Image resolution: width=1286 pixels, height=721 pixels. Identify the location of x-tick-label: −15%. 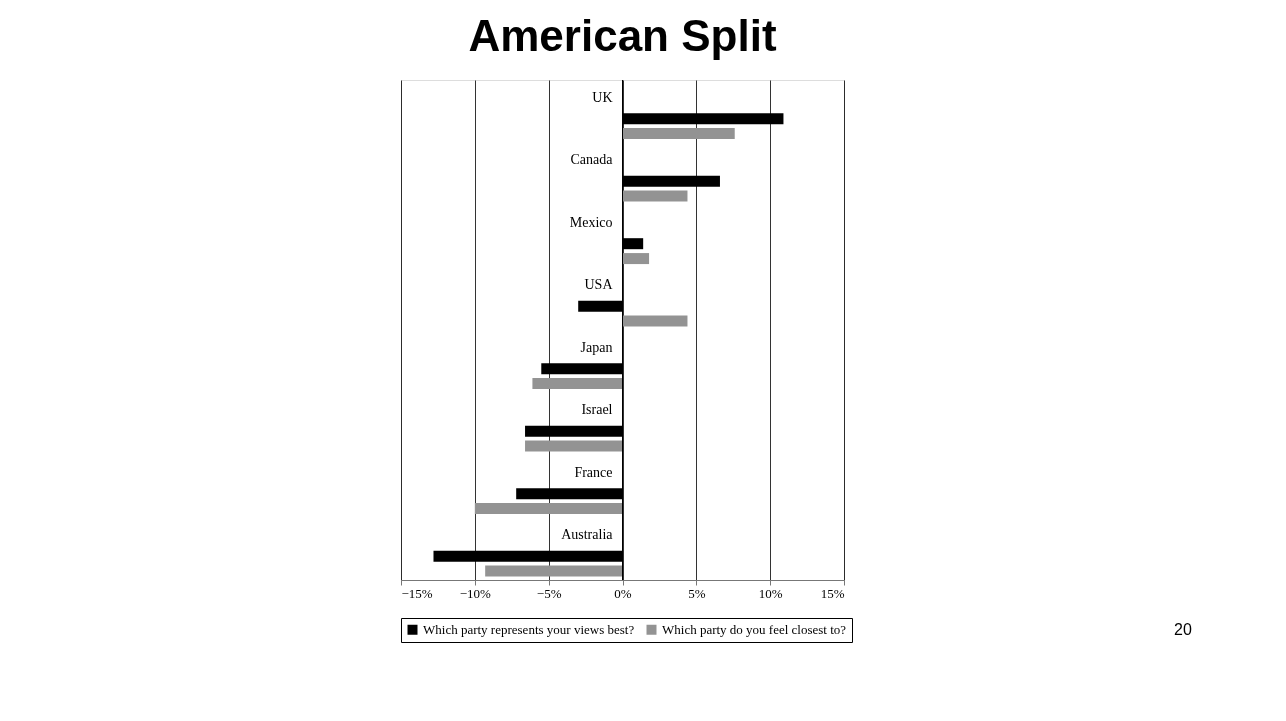
(417, 593).